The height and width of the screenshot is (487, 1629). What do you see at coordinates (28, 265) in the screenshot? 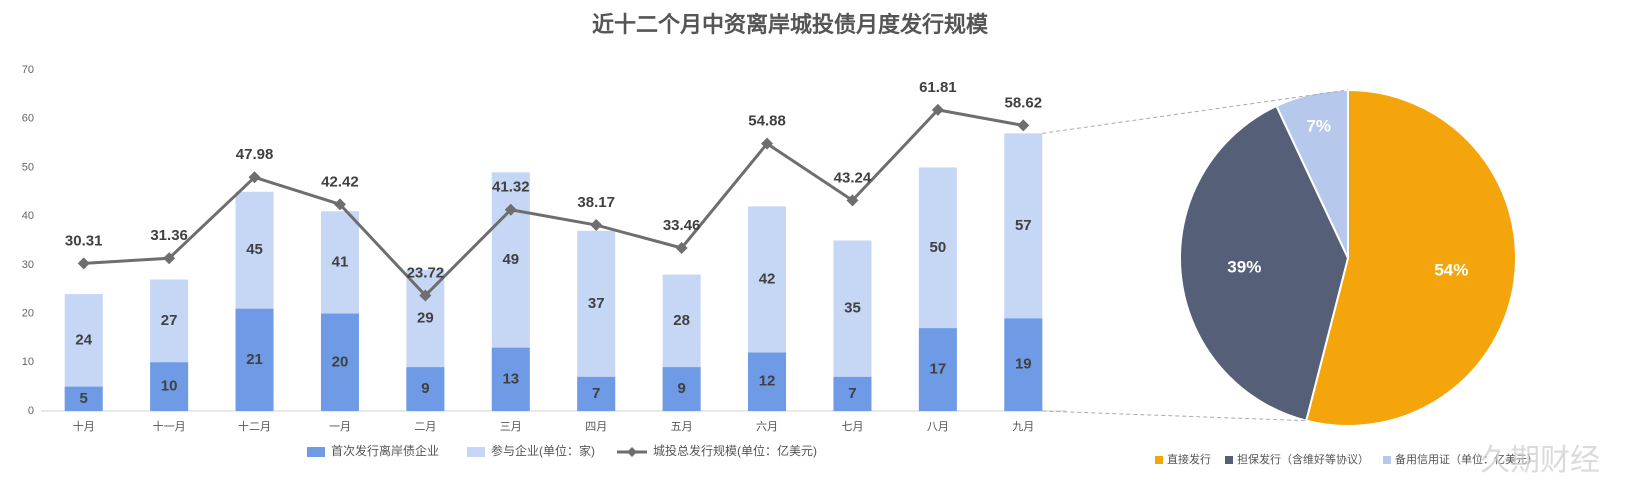
I see `y-tick-label: 30` at bounding box center [28, 265].